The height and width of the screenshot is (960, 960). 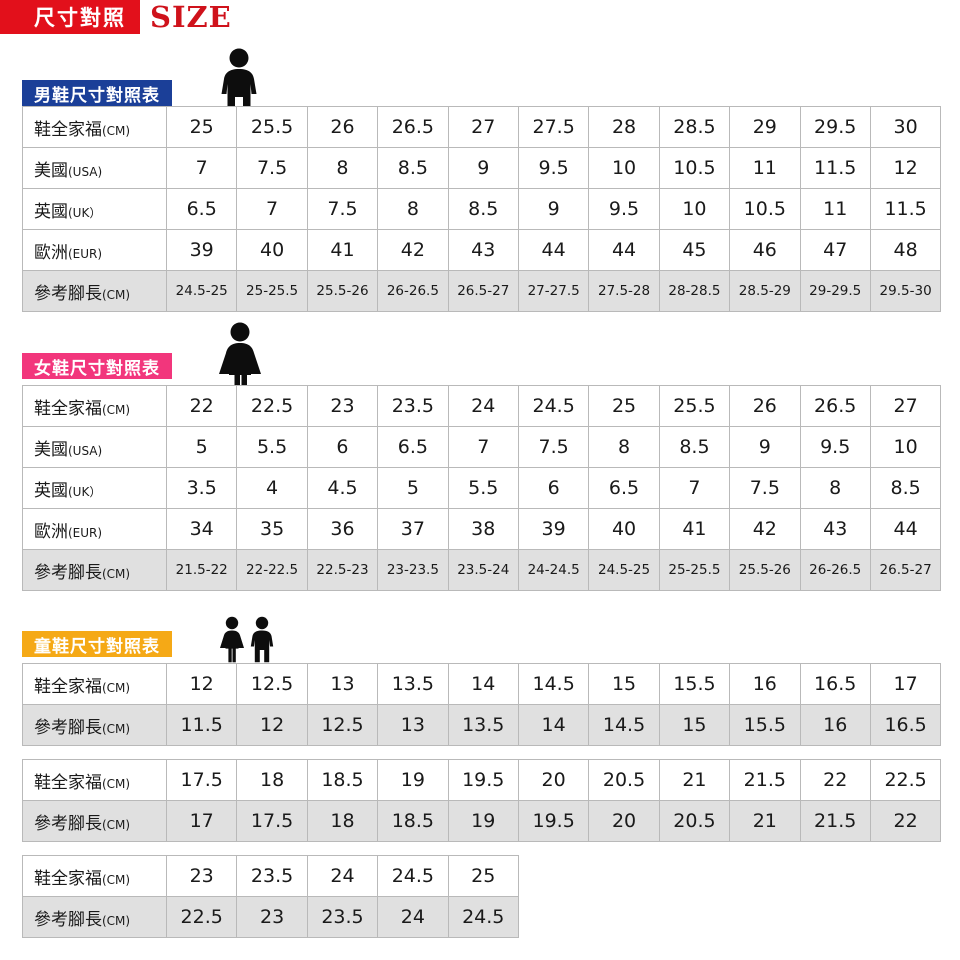 I want to click on cell-kids-b2-r0-c4: 19.5, so click(x=483, y=780).